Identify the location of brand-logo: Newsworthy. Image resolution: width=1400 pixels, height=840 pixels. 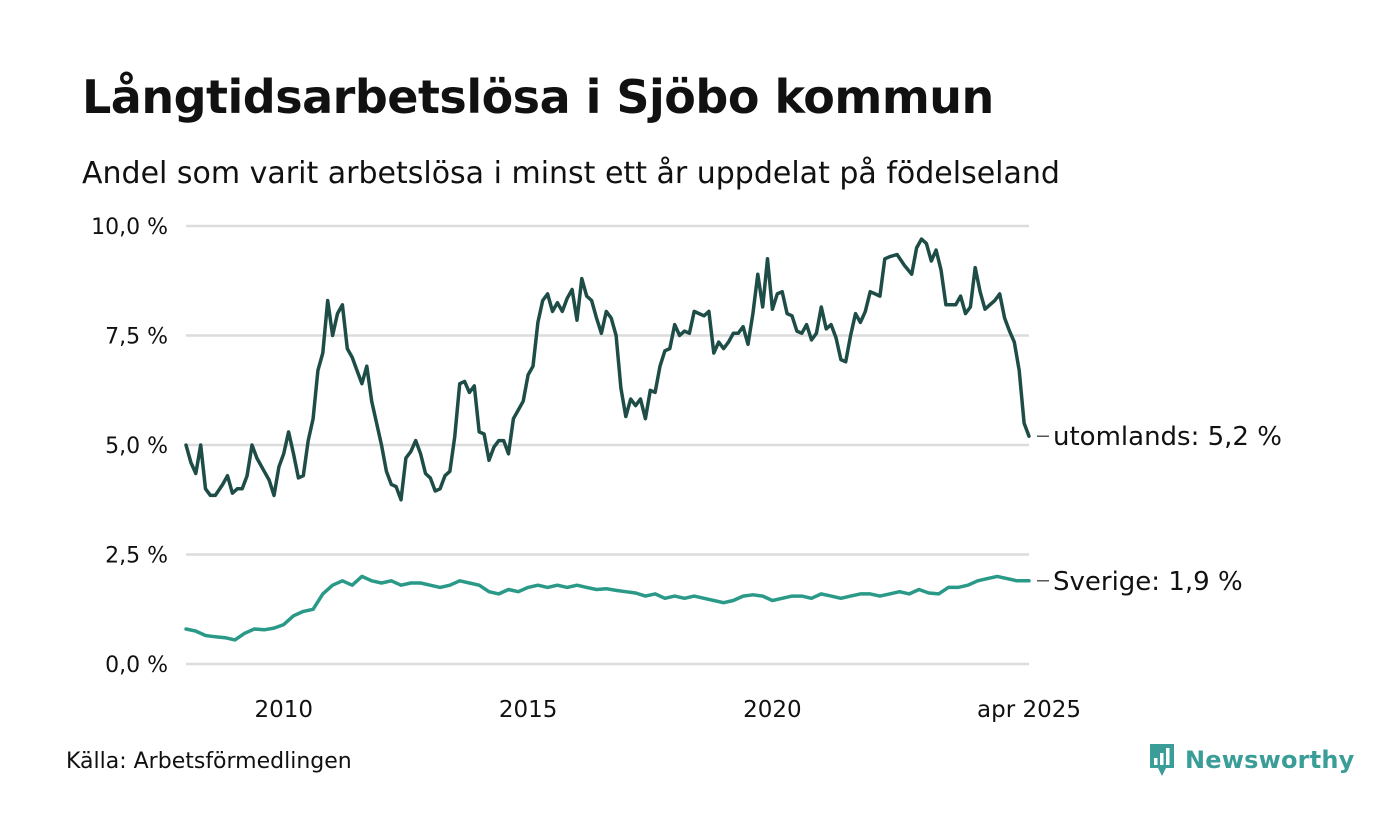
(1251, 760).